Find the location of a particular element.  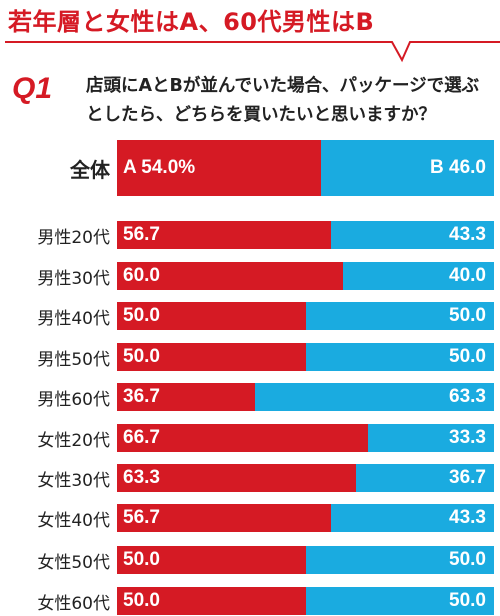

category-label: 男性40代 is located at coordinates (73, 318).